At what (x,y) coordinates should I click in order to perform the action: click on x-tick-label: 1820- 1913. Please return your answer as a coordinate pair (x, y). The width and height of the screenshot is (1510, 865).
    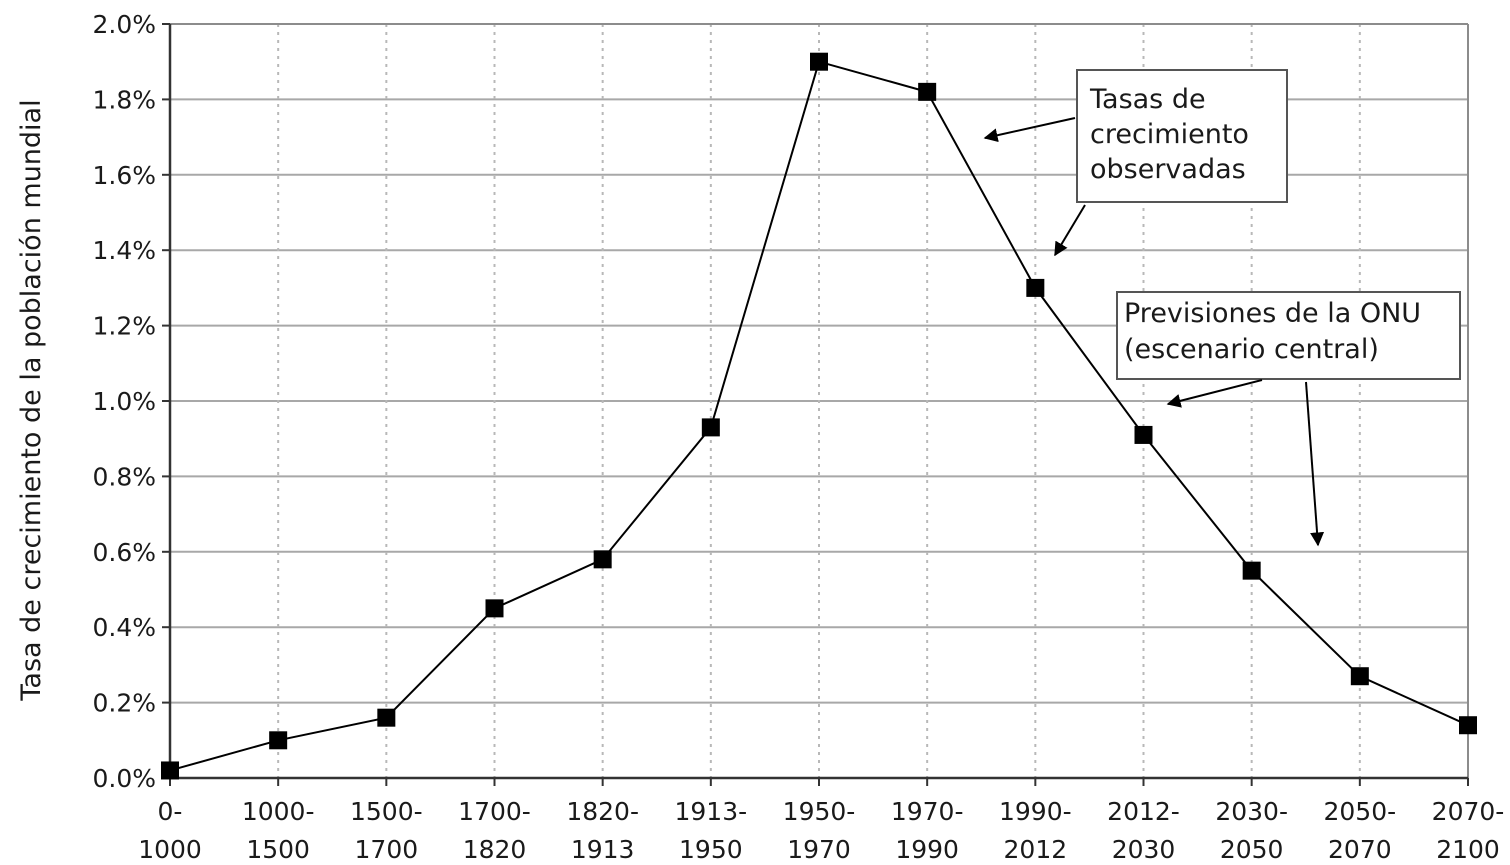
    Looking at the image, I should click on (602, 830).